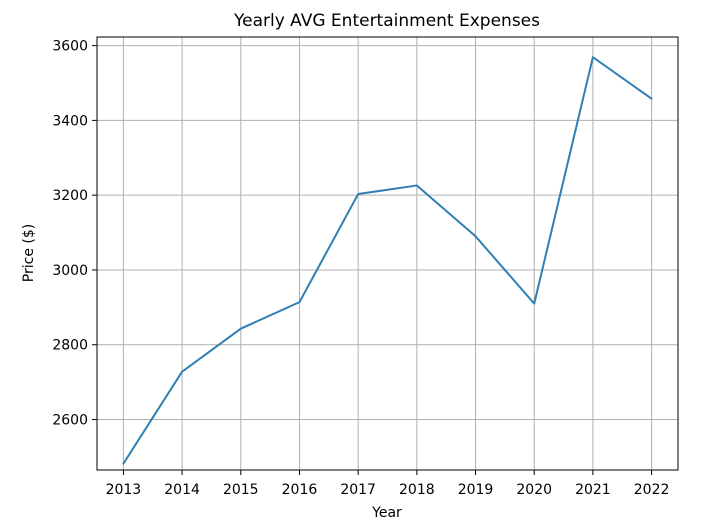  I want to click on x-tick-label: 2022, so click(652, 490).